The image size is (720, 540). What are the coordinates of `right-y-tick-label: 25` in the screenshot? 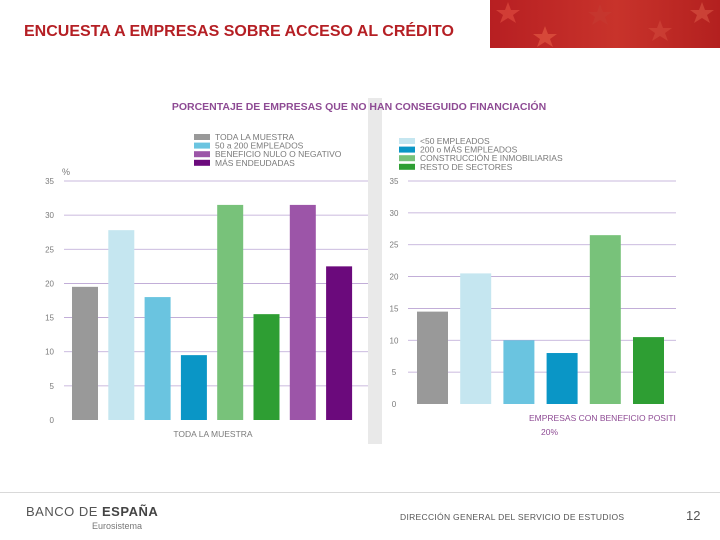 It's located at (394, 245).